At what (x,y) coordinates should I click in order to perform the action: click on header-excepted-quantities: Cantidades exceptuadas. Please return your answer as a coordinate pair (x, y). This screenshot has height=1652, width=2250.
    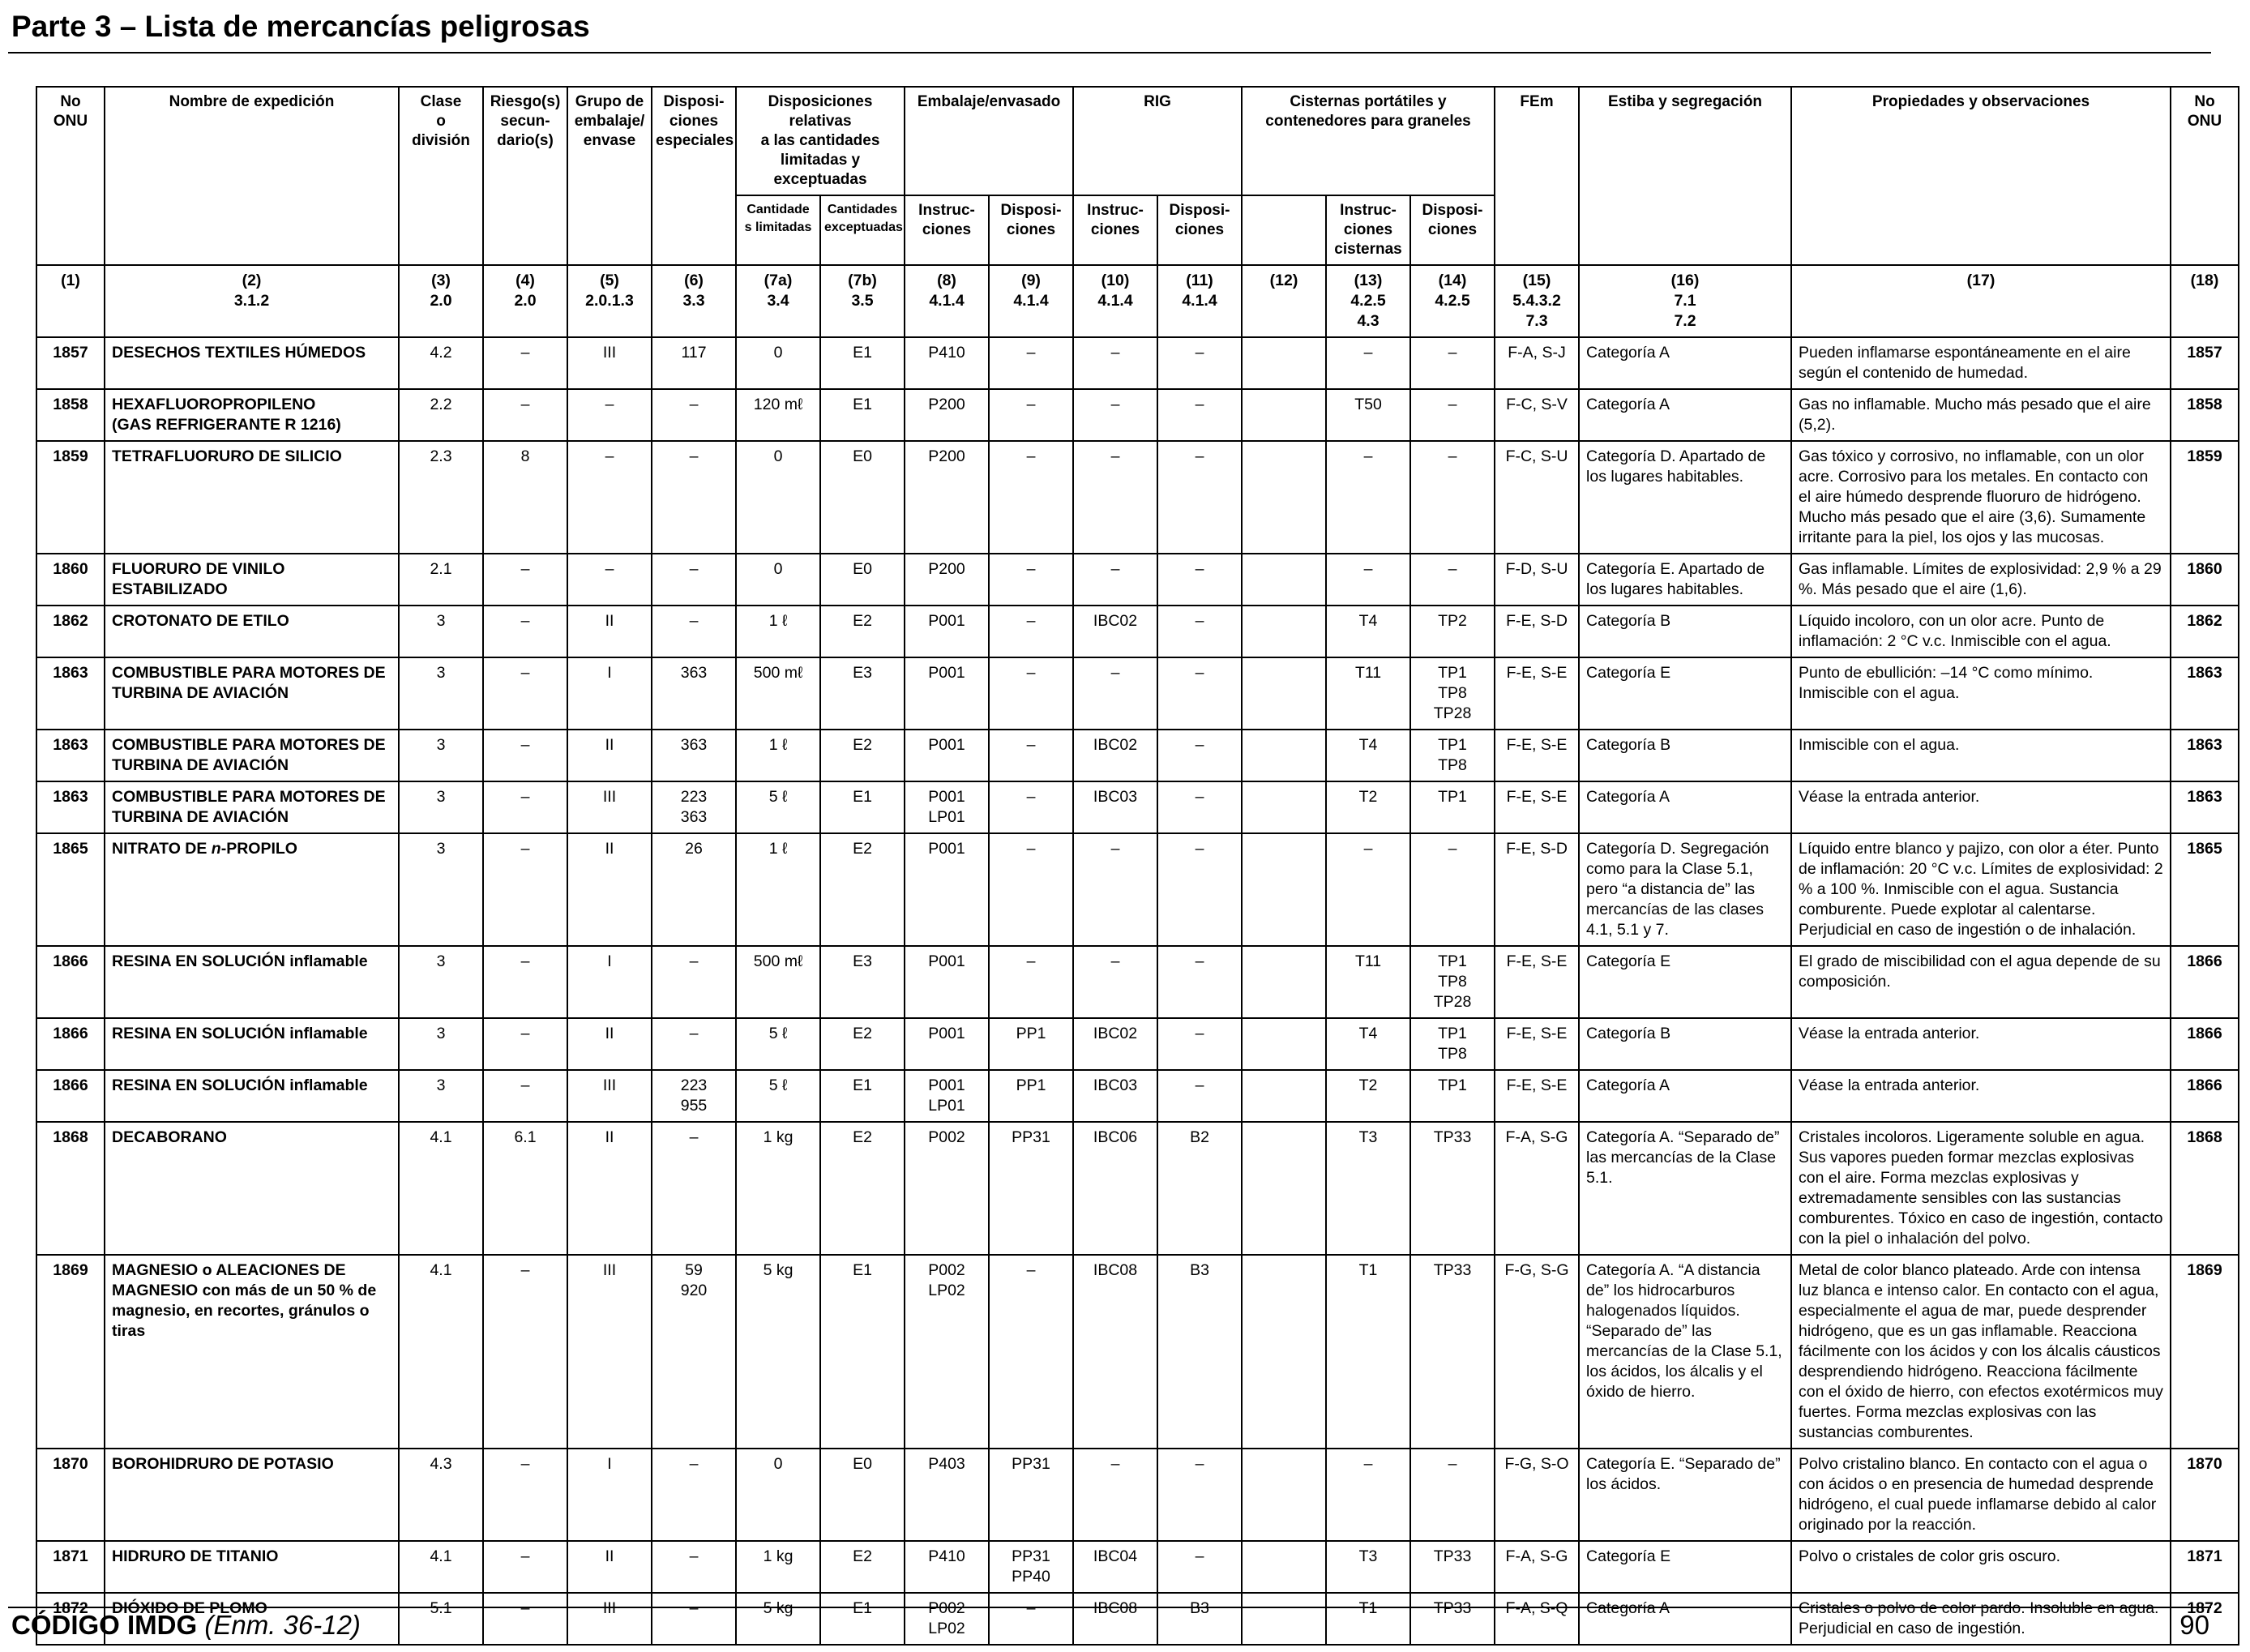
    Looking at the image, I should click on (862, 230).